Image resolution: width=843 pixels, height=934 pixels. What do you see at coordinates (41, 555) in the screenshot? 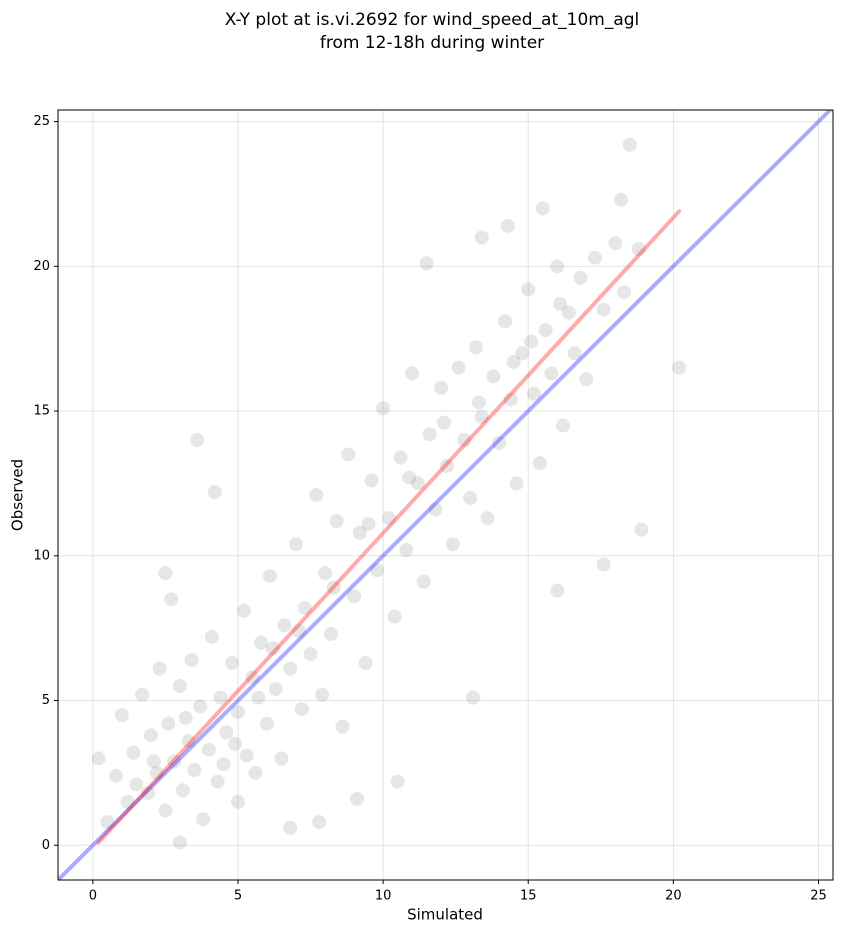
I see `y-tick-label: 10` at bounding box center [41, 555].